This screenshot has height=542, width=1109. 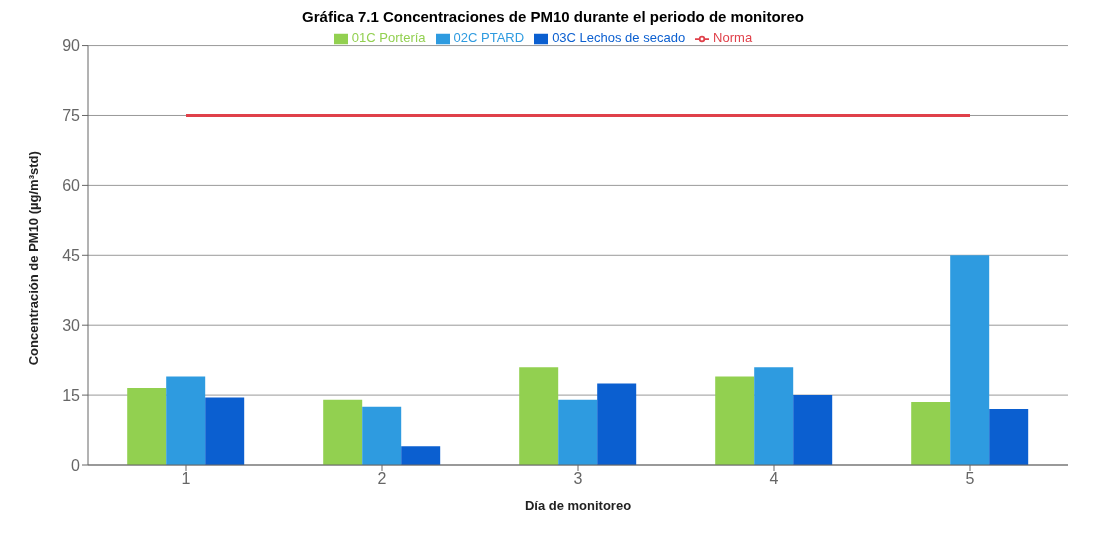 What do you see at coordinates (619, 37) in the screenshot?
I see `legend-label: 03C Lechos de secado` at bounding box center [619, 37].